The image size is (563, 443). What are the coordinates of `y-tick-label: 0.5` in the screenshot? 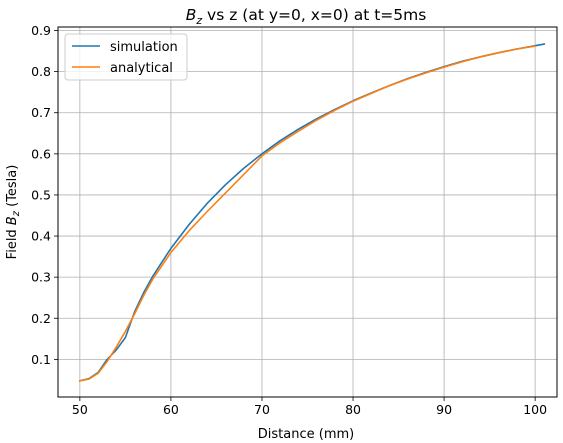 It's located at (41, 194).